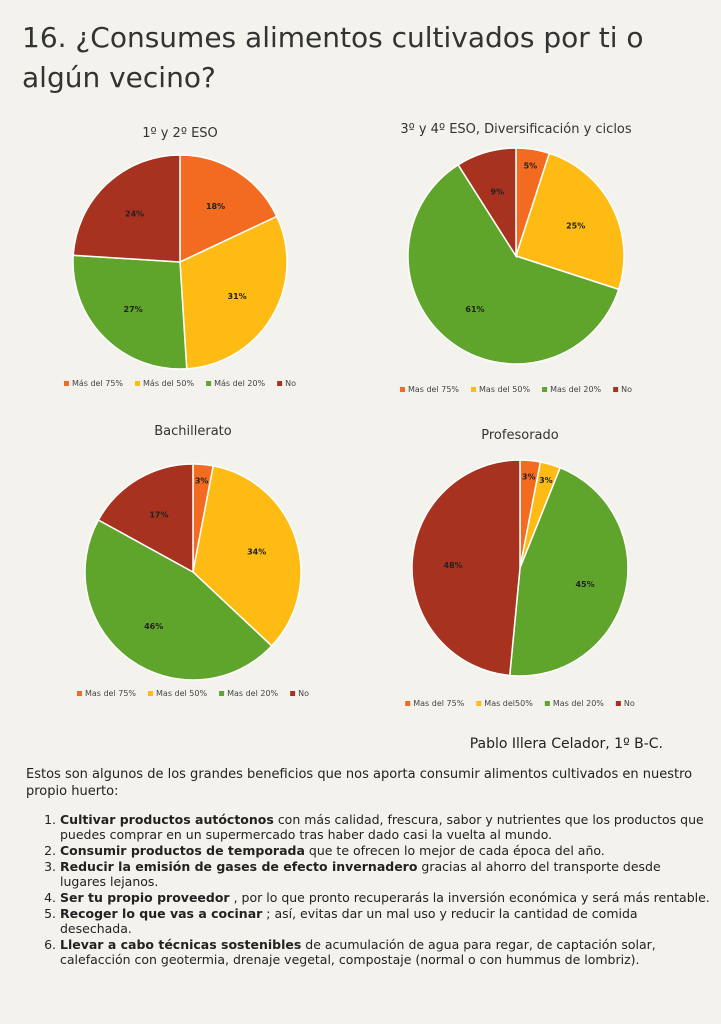 The image size is (721, 1024). I want to click on chart-title: Bachillerato, so click(193, 431).